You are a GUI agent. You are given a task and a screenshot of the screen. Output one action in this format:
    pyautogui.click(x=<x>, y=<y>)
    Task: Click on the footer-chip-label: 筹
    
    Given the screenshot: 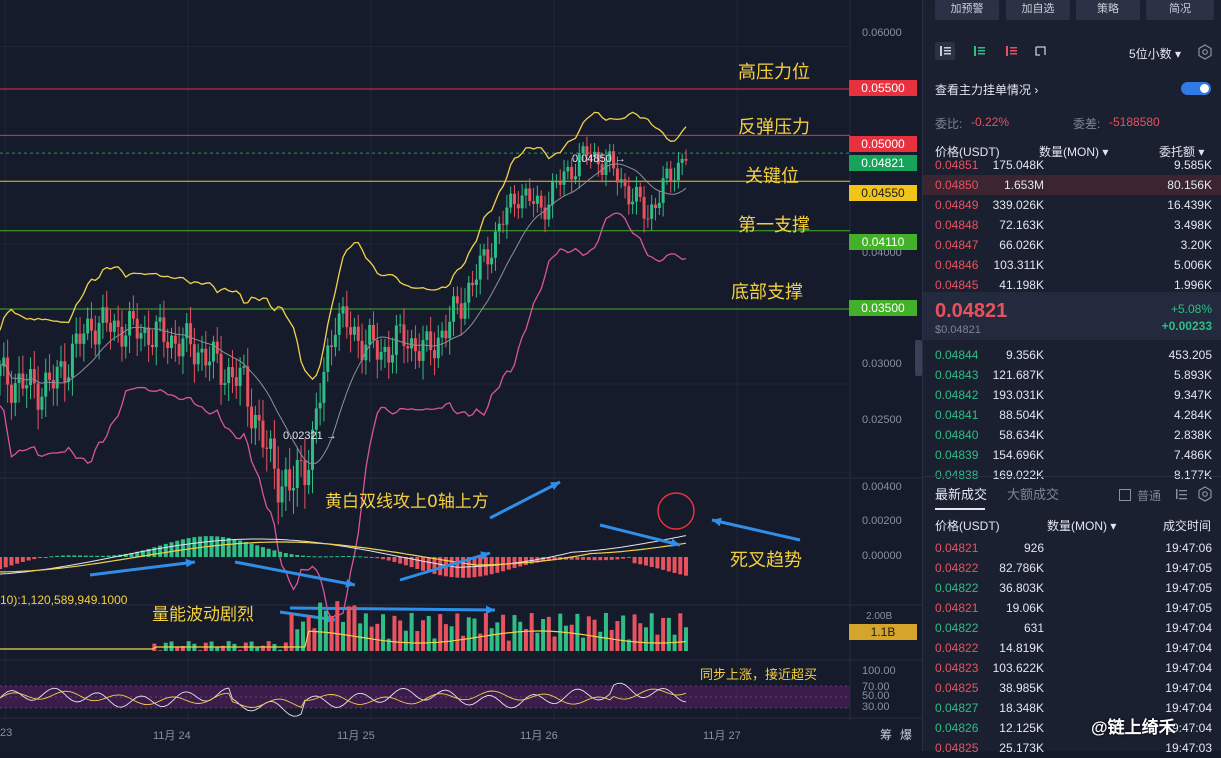 What is the action you would take?
    pyautogui.click(x=886, y=735)
    